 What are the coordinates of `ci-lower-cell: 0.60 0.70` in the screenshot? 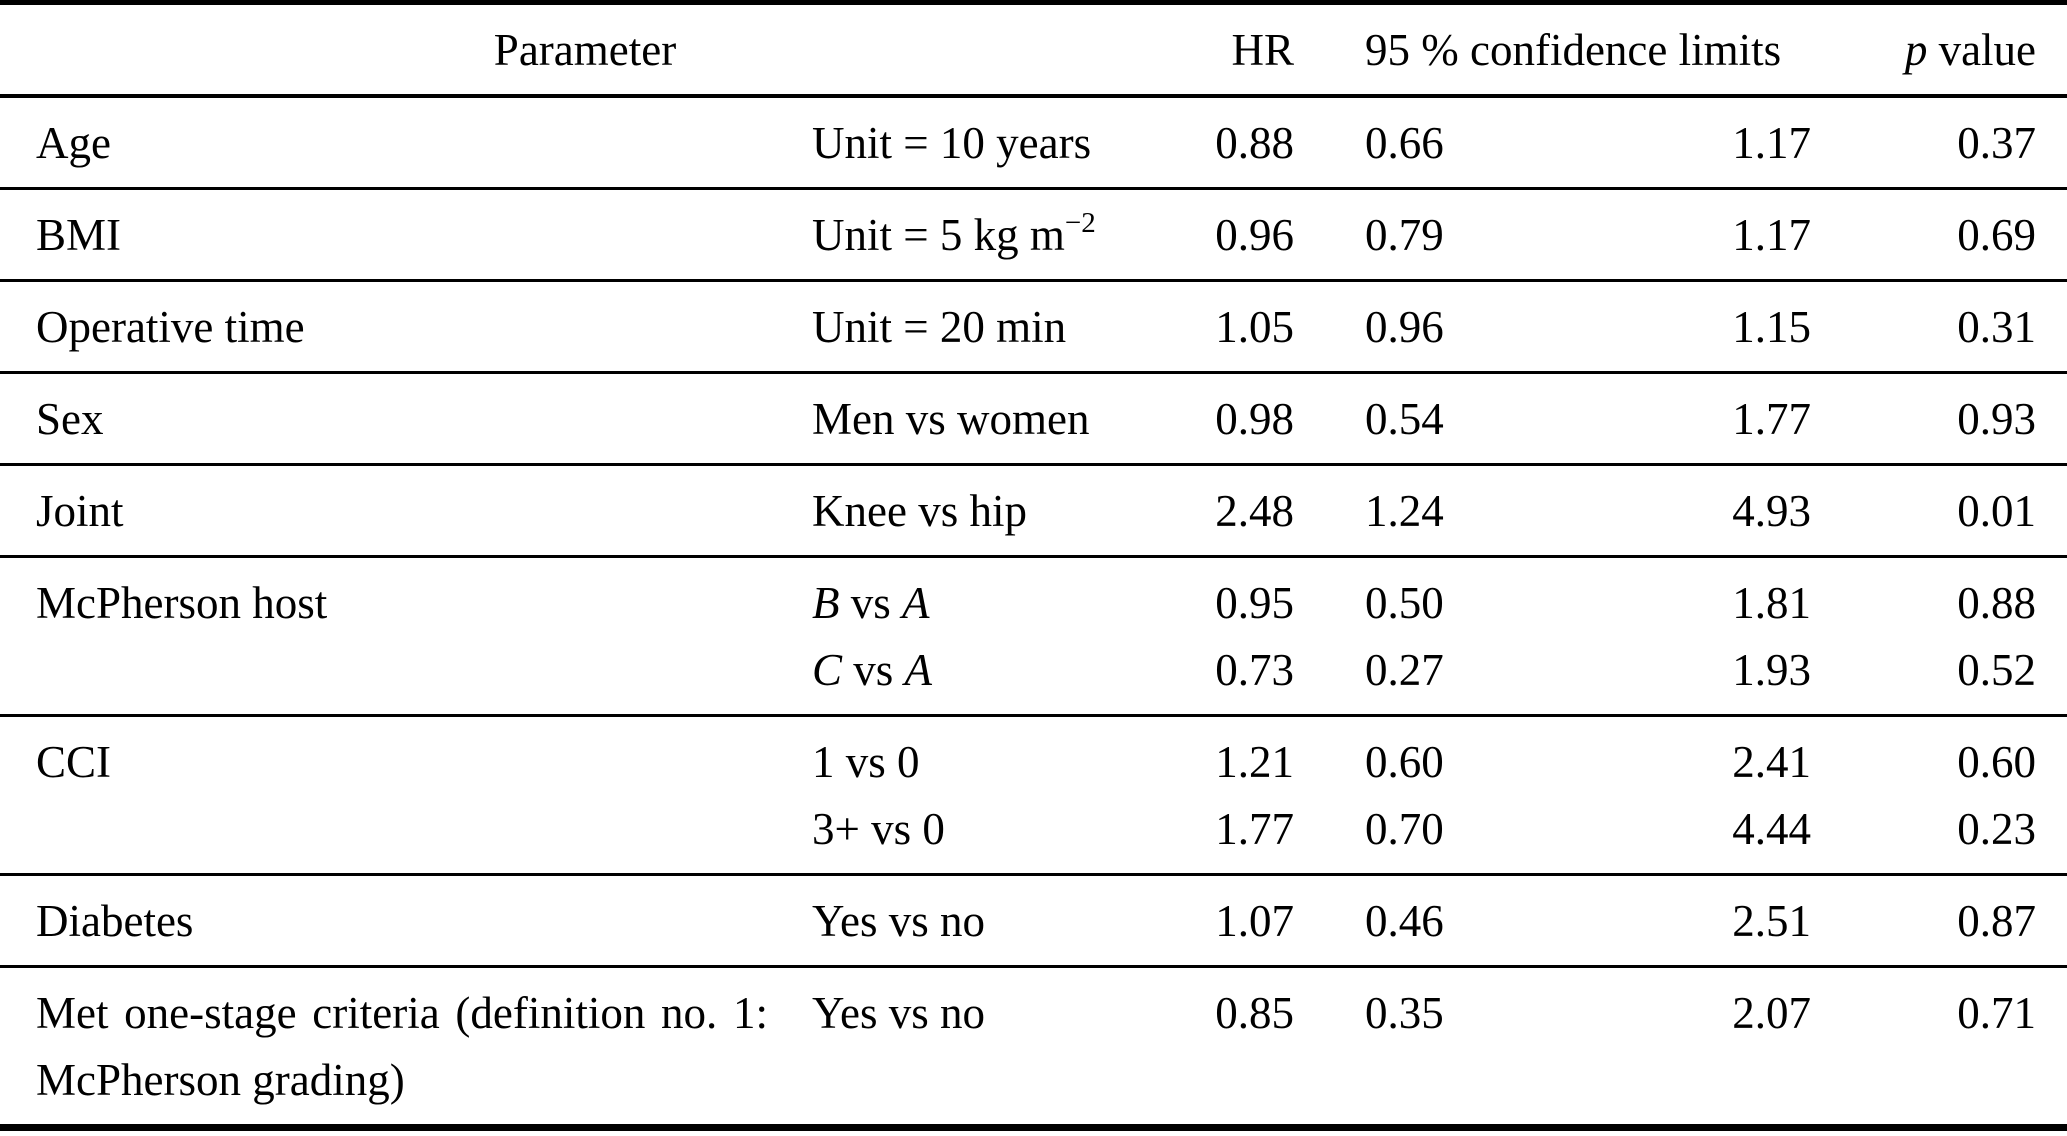 It's located at (1400, 794).